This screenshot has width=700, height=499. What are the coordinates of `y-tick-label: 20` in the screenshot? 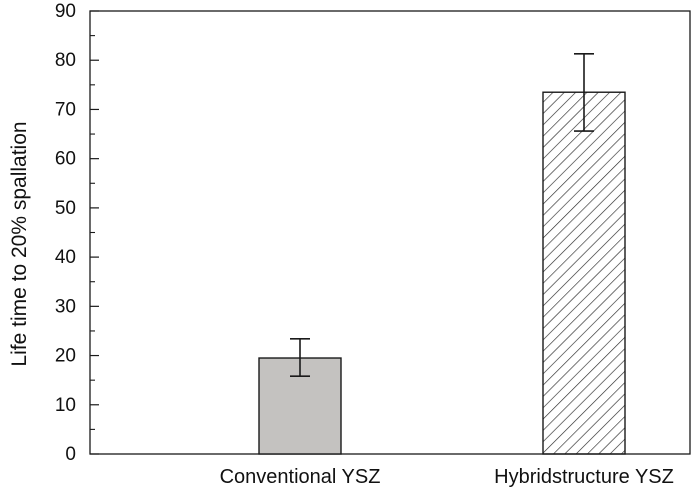 It's located at (65, 356).